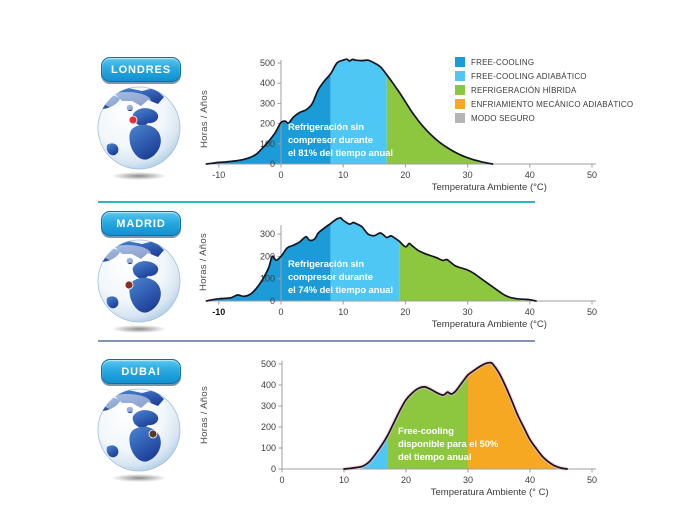  What do you see at coordinates (316, 341) in the screenshot?
I see `section-divider-bottom` at bounding box center [316, 341].